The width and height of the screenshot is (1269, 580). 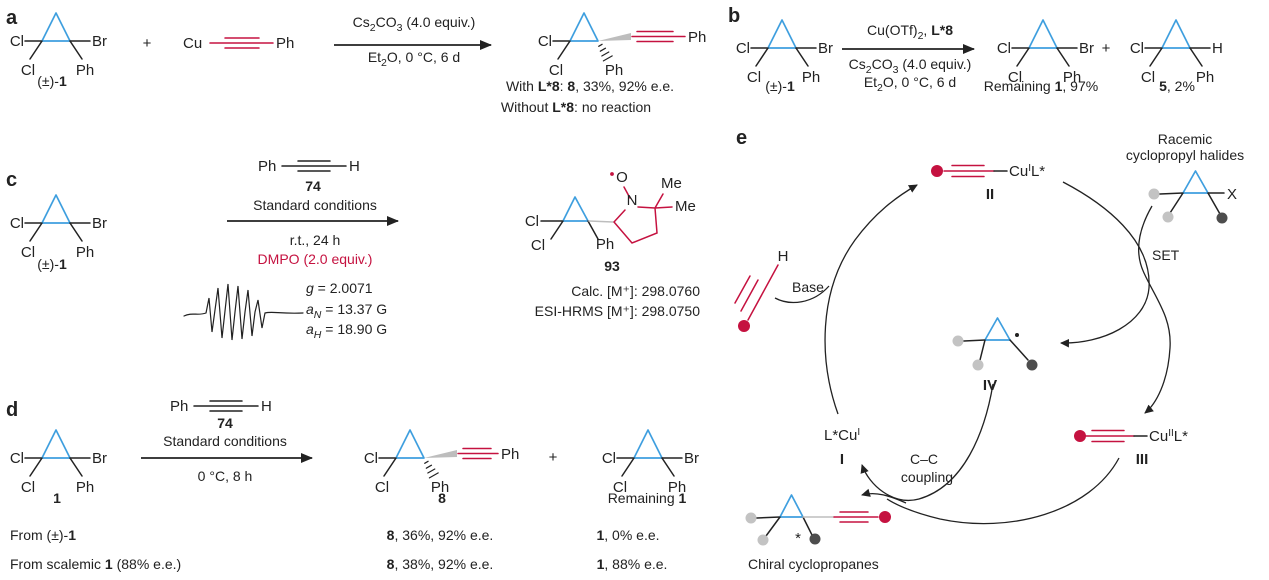 What do you see at coordinates (995, 344) in the screenshot?
I see `cyclopropyl-radical-structure` at bounding box center [995, 344].